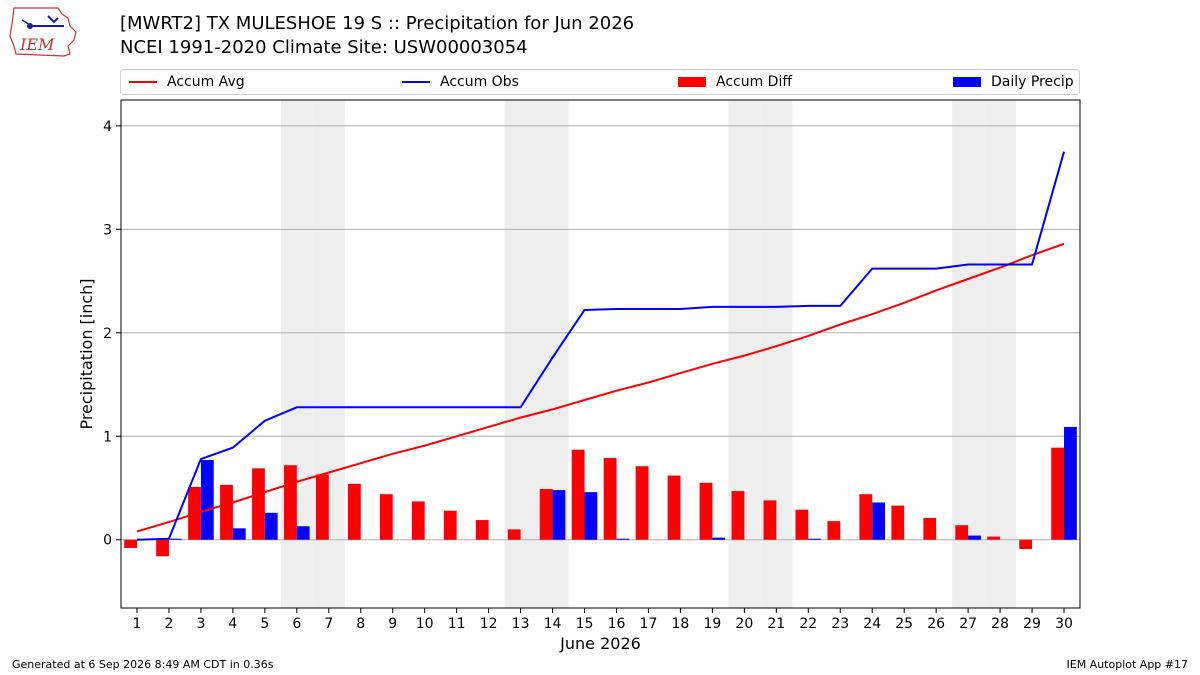  I want to click on x-tick-label-6: 6, so click(296, 624).